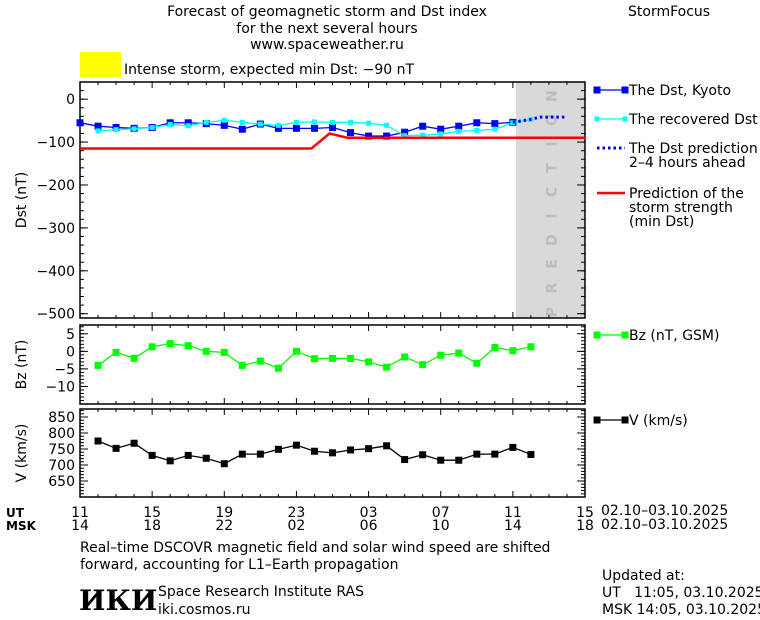 The height and width of the screenshot is (620, 760). What do you see at coordinates (22, 365) in the screenshot?
I see `y-axis-label: Bz (nT)` at bounding box center [22, 365].